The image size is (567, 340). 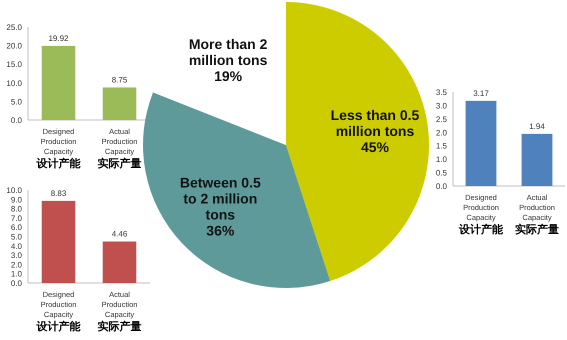 I want to click on y-tick-label: 3.5, so click(x=442, y=92).